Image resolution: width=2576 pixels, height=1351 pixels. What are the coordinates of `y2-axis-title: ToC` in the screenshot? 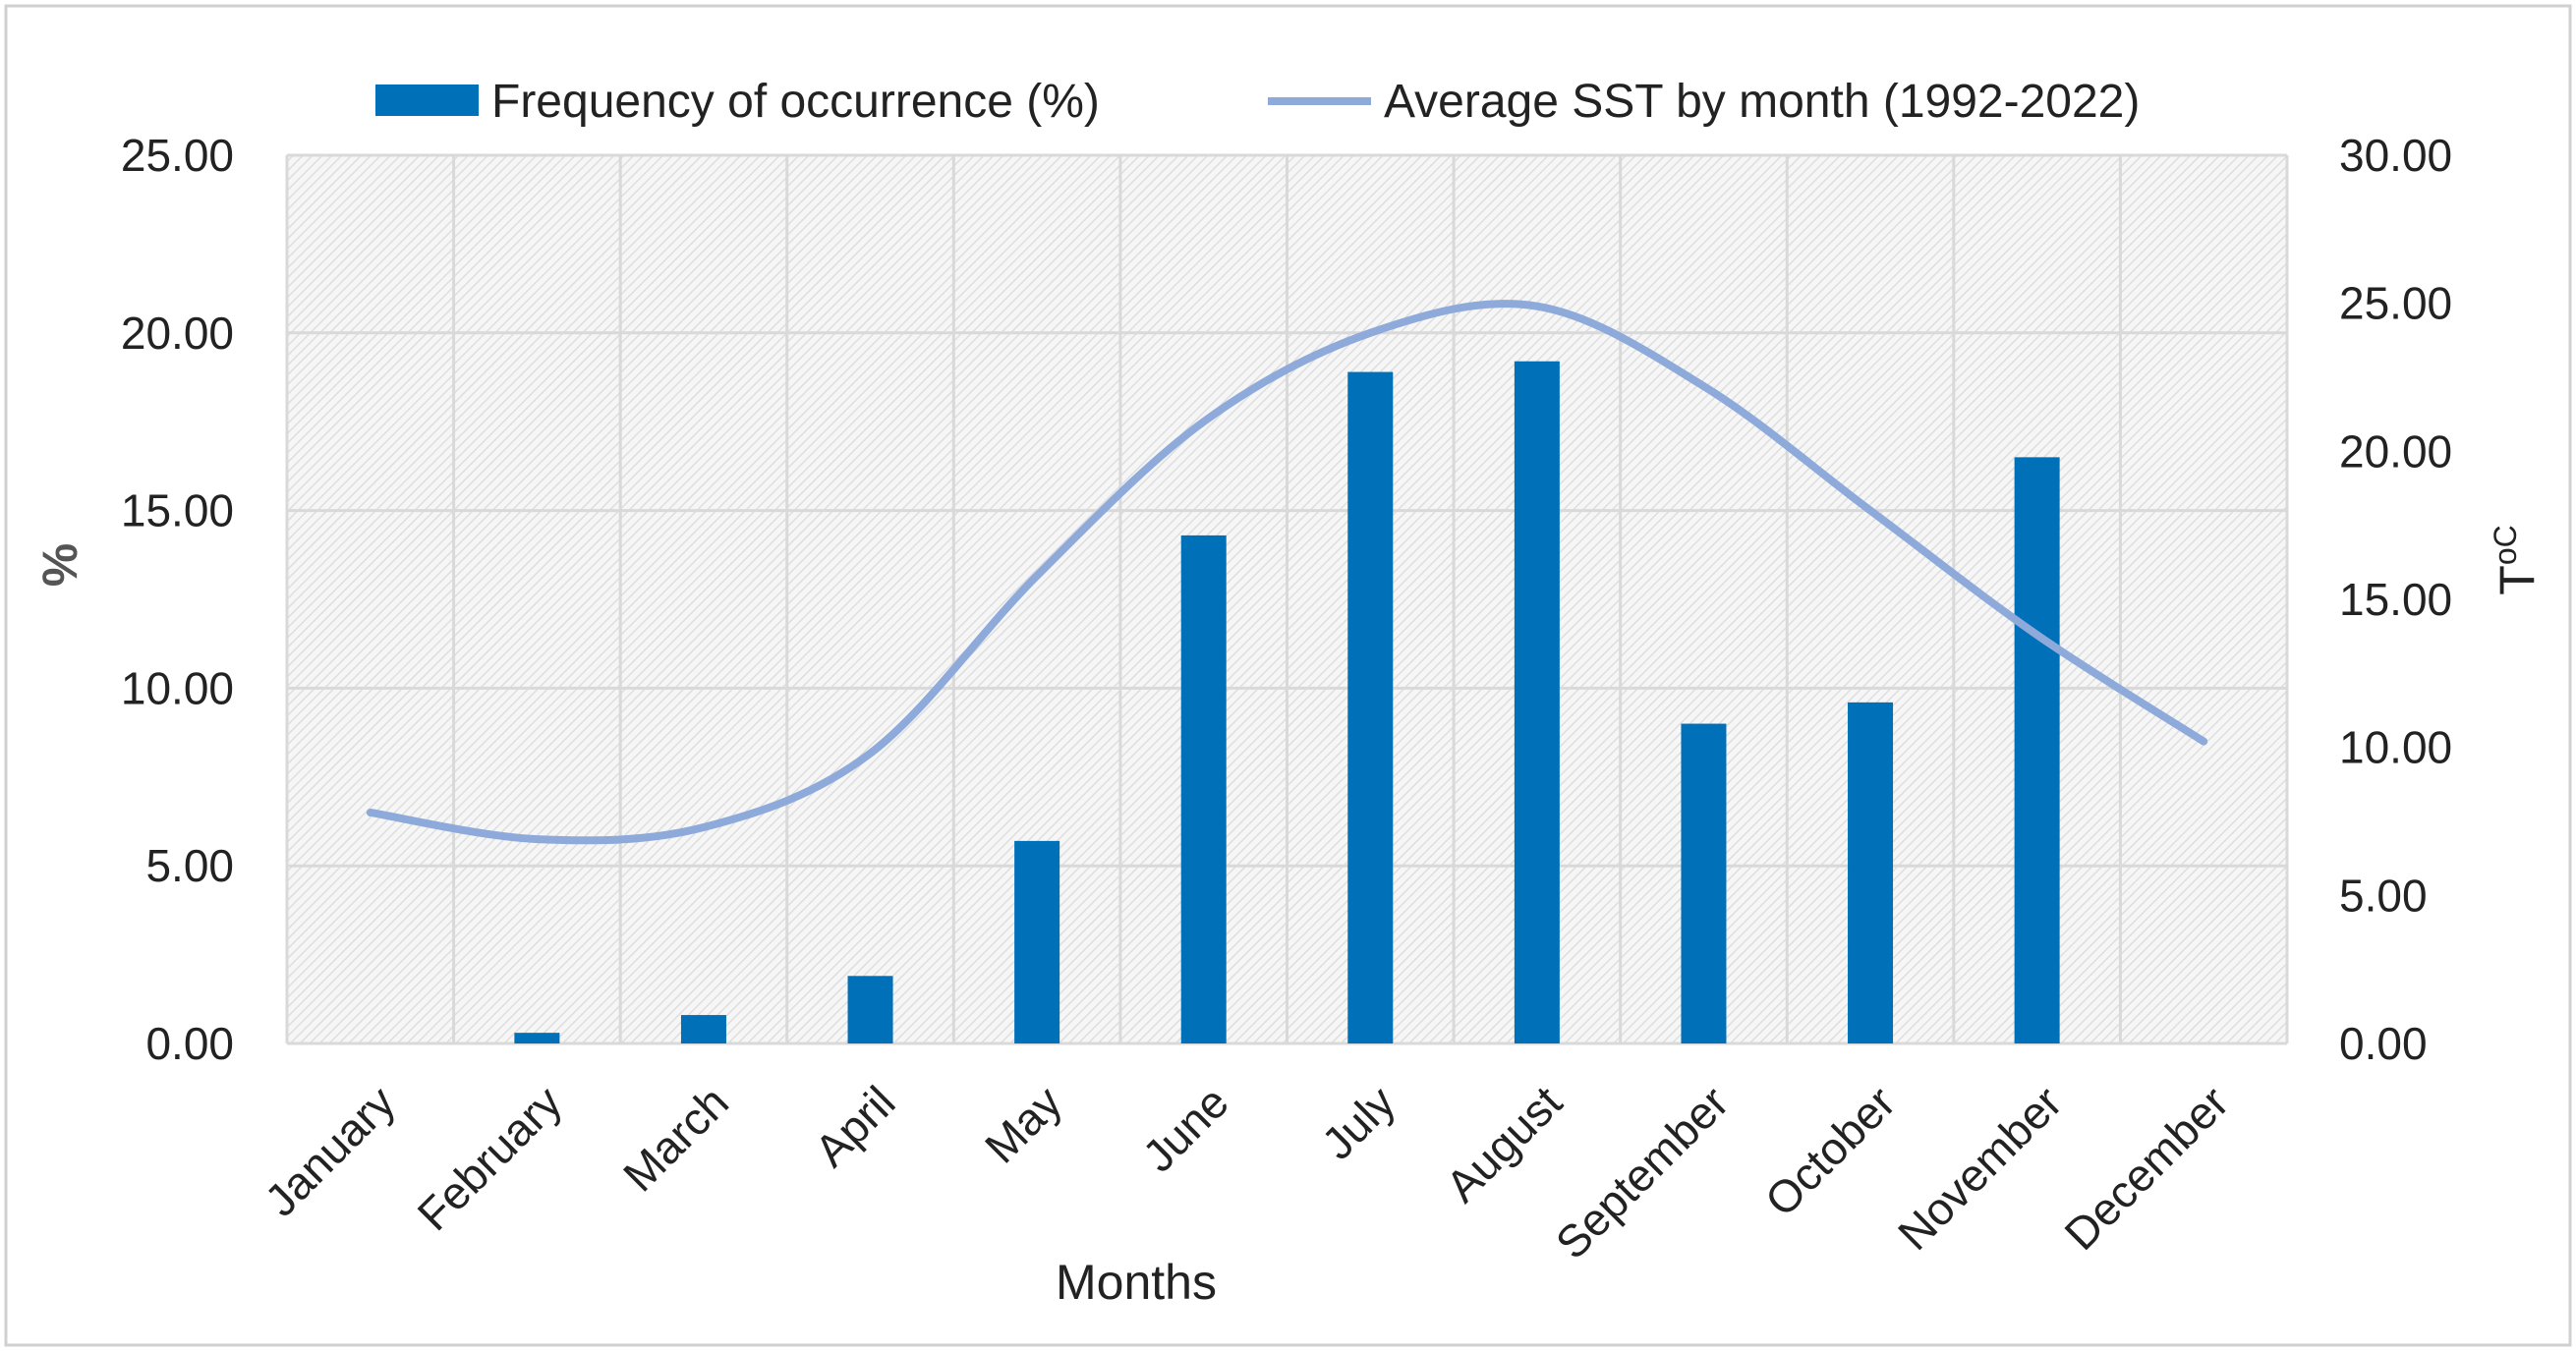 It's located at (2516, 559).